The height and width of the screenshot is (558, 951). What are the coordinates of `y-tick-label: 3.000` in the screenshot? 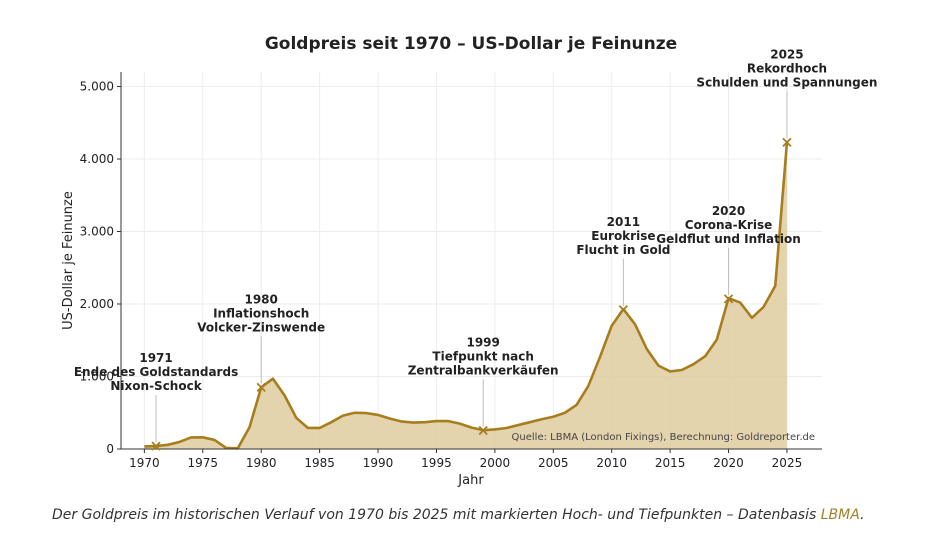 It's located at (97, 232).